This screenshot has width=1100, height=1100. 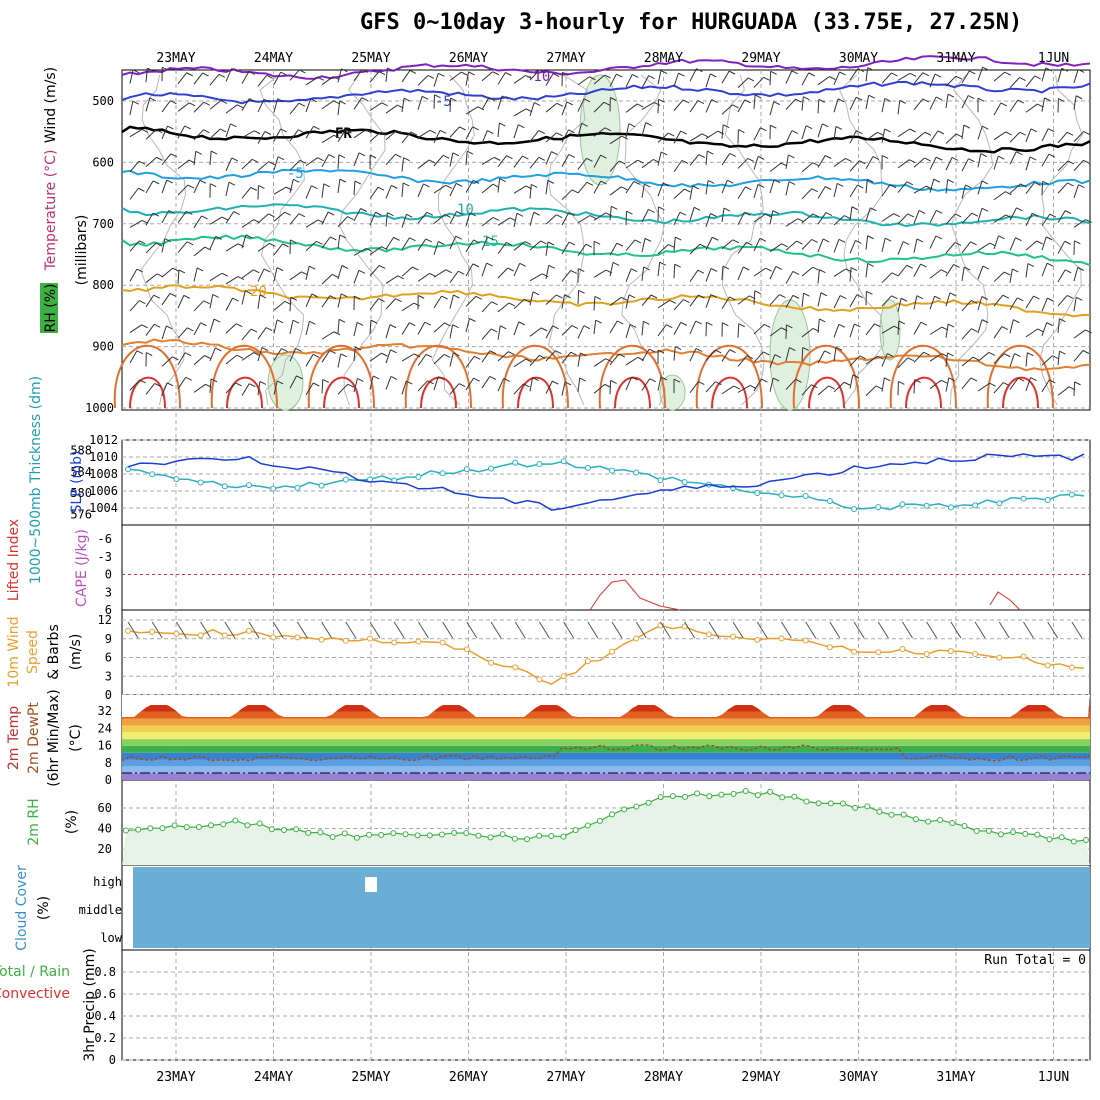 What do you see at coordinates (606, 827) in the screenshot?
I see `rh-area` at bounding box center [606, 827].